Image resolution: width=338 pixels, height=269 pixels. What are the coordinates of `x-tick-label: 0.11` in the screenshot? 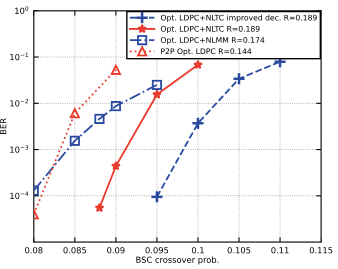 It's located at (280, 250).